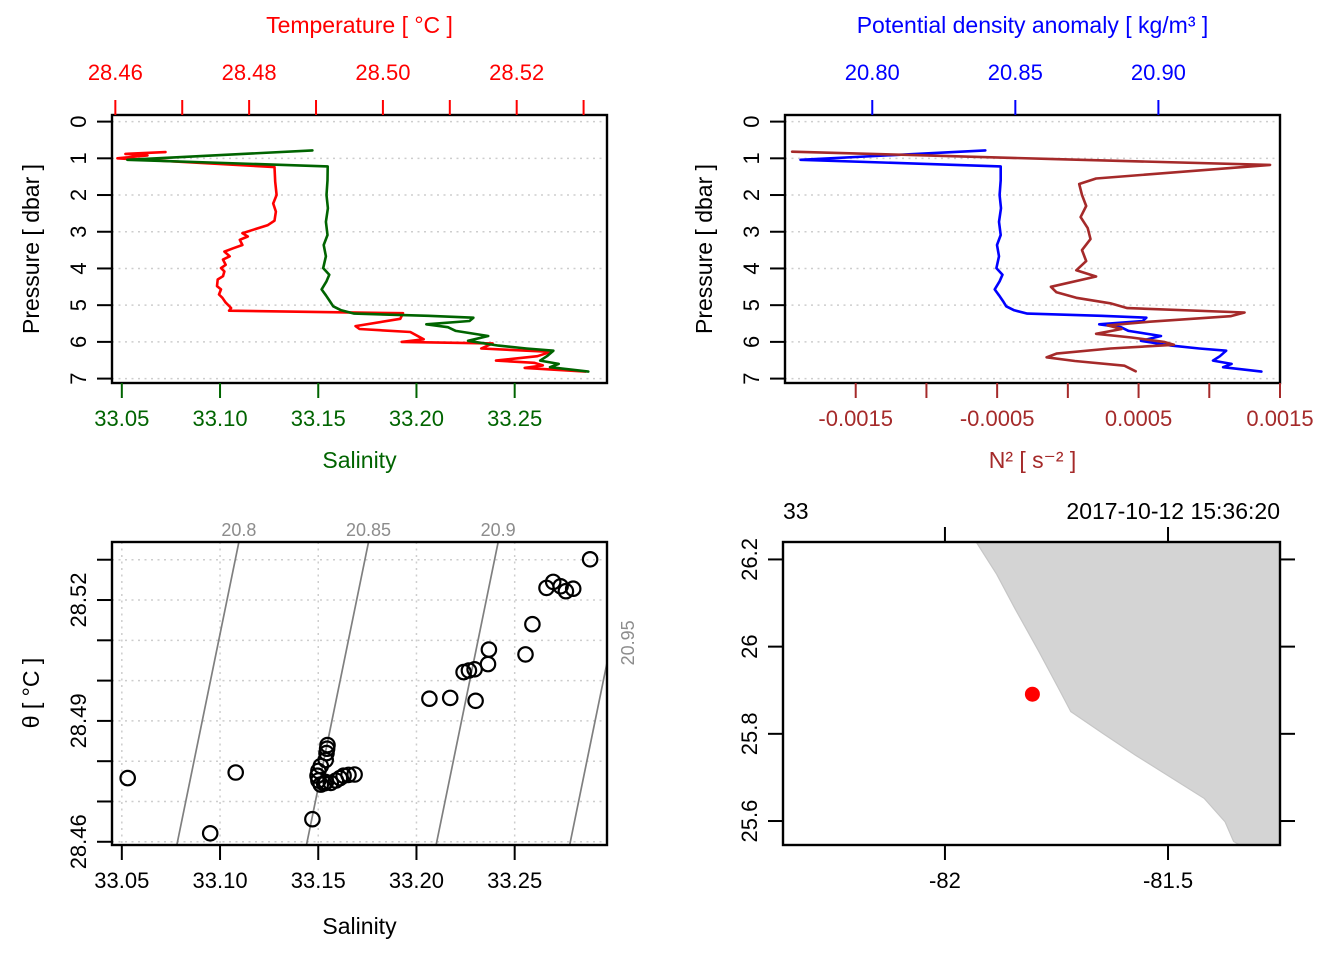  I want to click on n2-curve, so click(1031, 261).